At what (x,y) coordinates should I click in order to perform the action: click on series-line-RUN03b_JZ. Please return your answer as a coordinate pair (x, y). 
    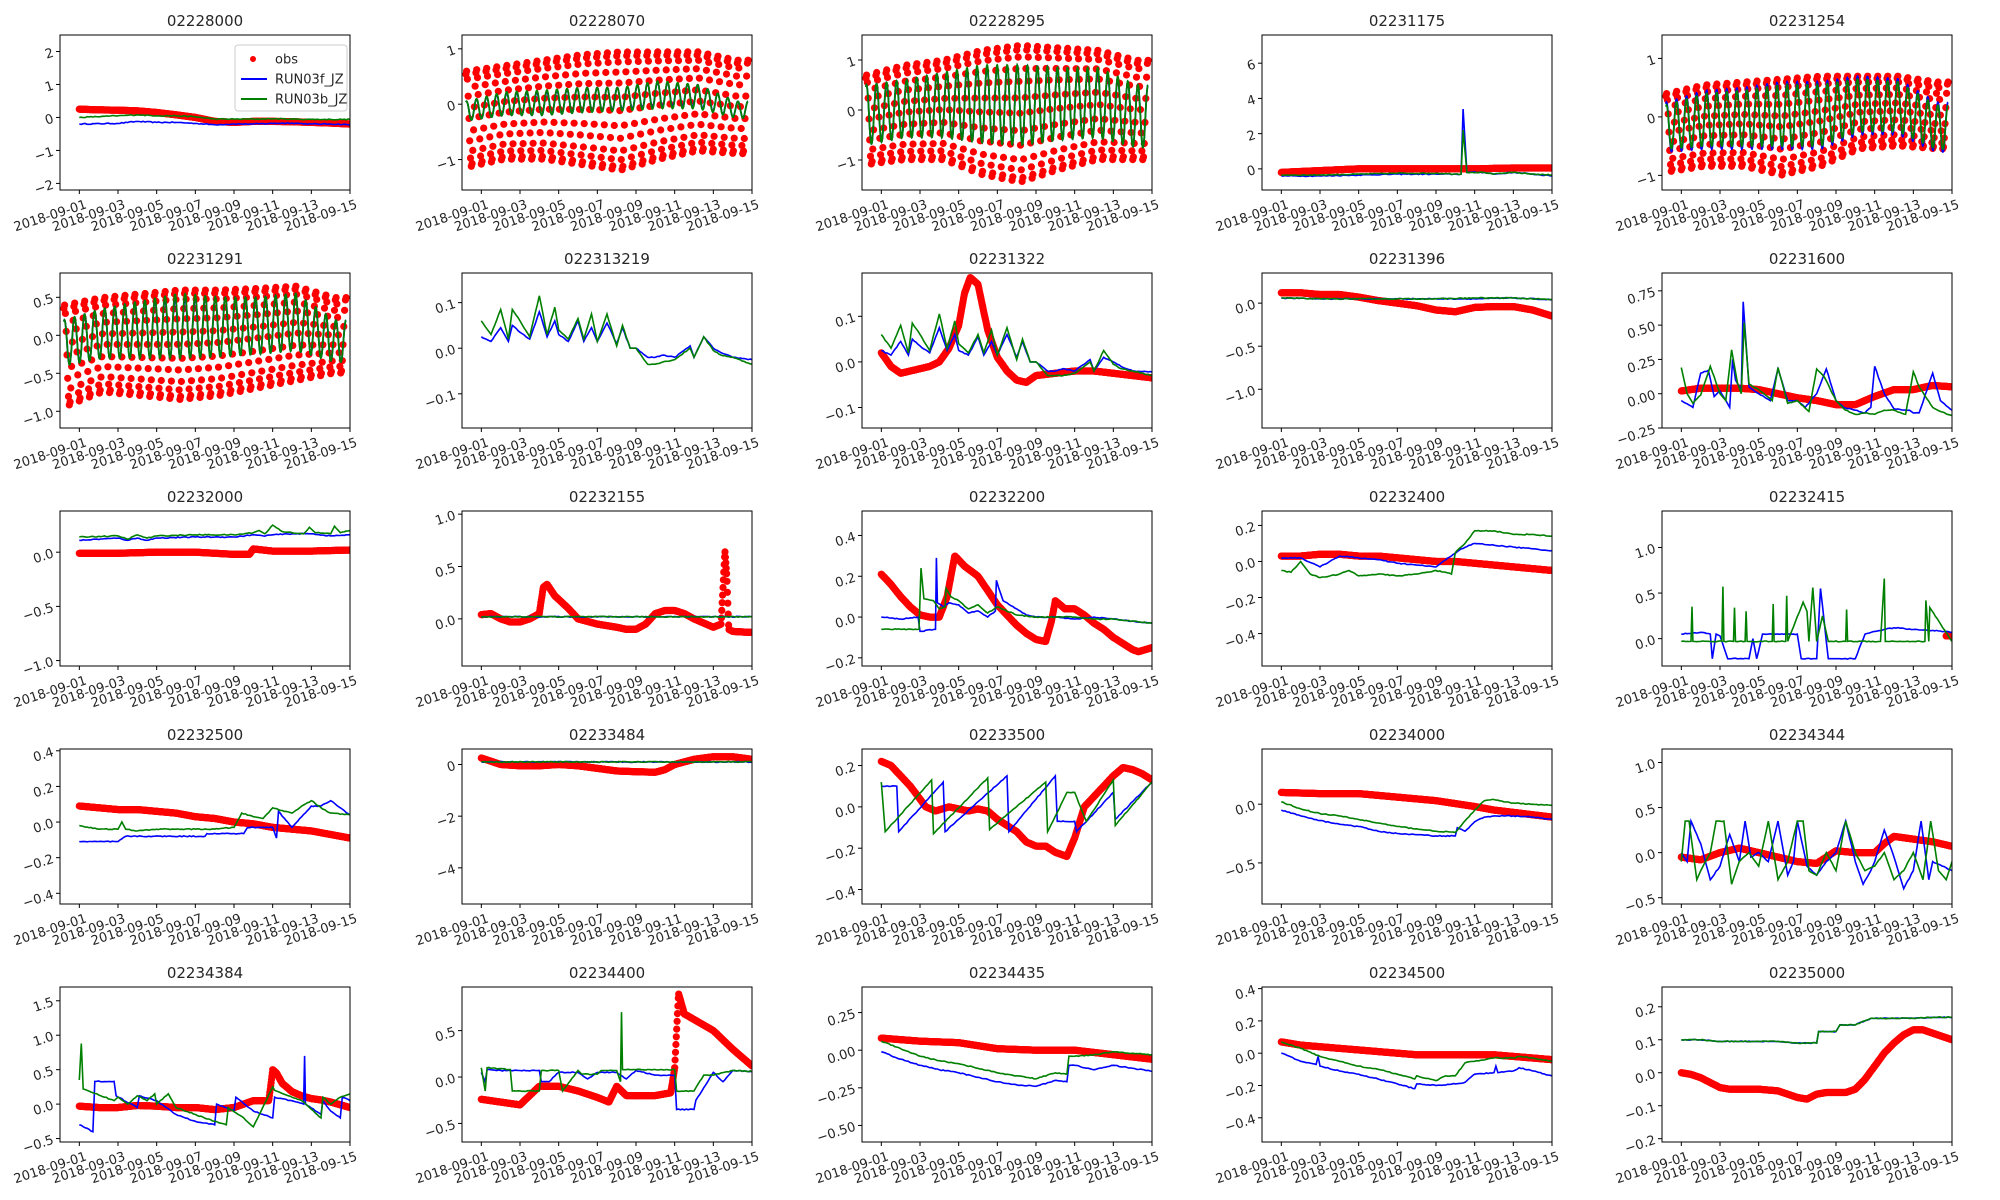
    Looking at the image, I should click on (616, 330).